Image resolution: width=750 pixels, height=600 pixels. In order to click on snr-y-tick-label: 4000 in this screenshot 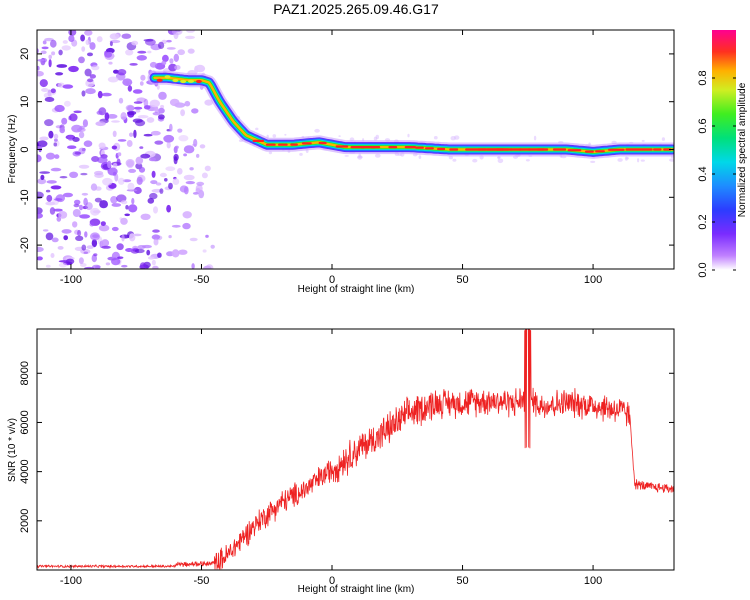, I will do `click(25, 471)`.